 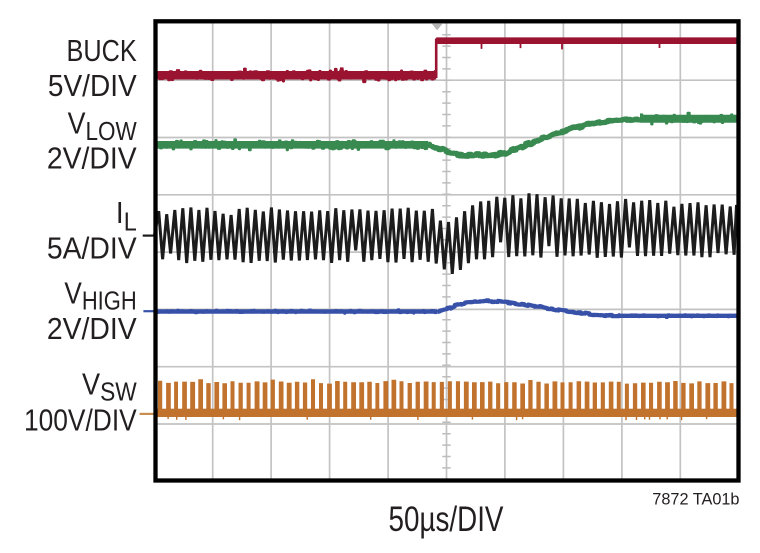 I want to click on svg-text: 50µs/DIV, so click(x=447, y=519).